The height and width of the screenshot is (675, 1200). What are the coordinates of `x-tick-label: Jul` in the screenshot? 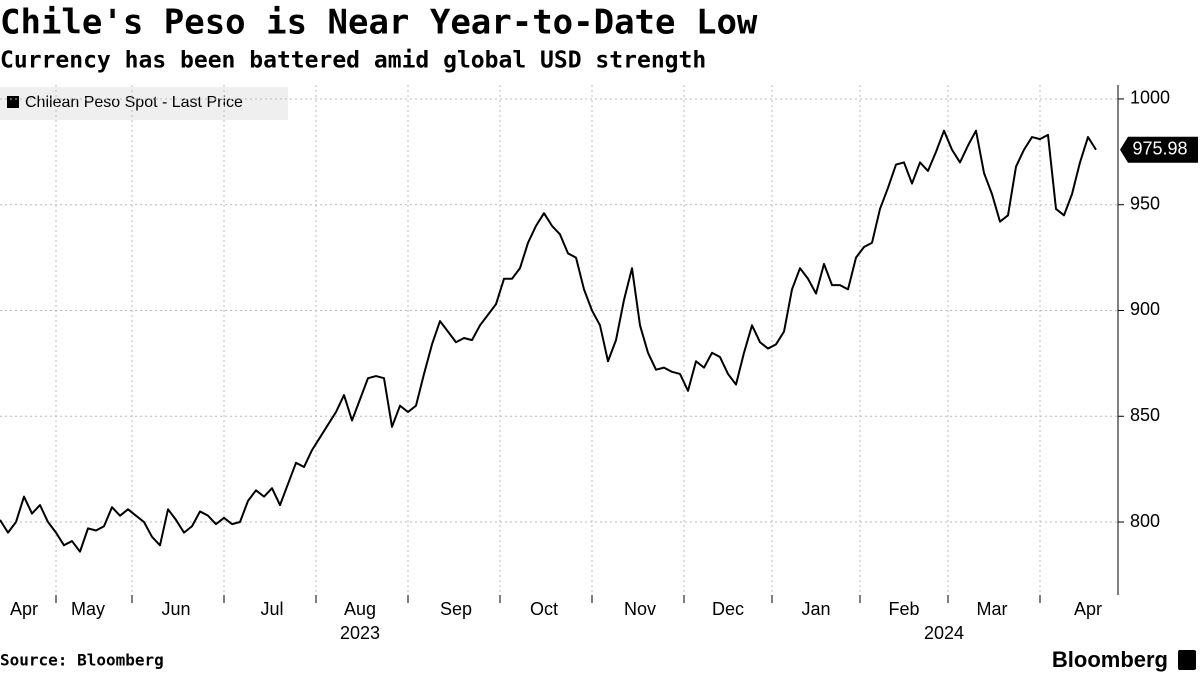 It's located at (271, 609).